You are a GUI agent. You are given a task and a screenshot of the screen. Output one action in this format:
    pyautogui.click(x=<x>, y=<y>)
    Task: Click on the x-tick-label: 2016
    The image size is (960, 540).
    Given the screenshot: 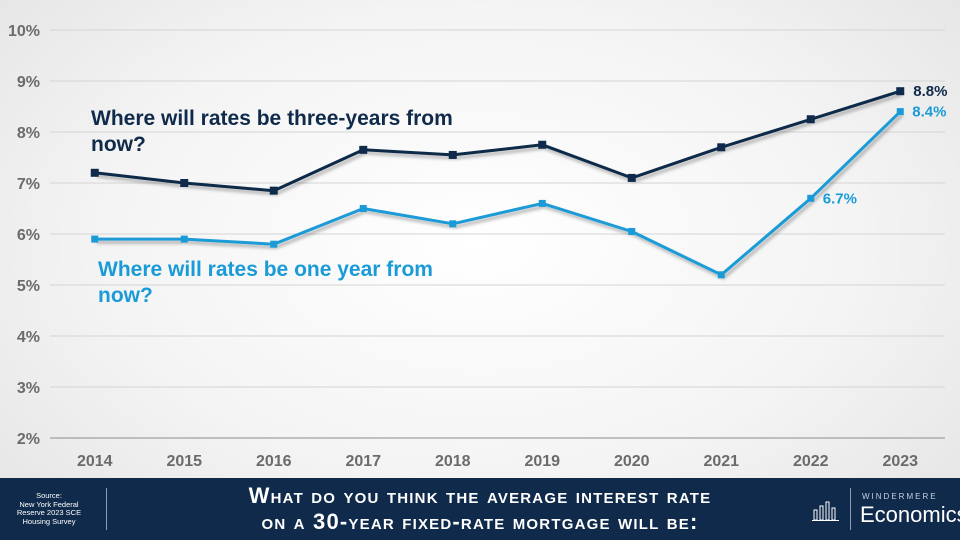 What is the action you would take?
    pyautogui.click(x=274, y=461)
    